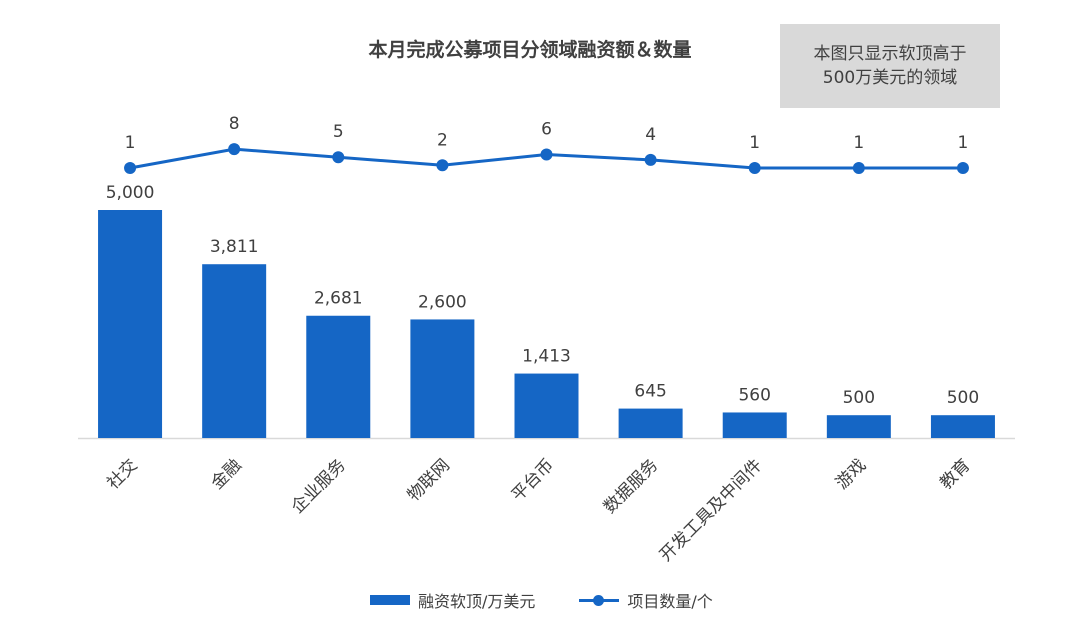 Image resolution: width=1080 pixels, height=624 pixels. What do you see at coordinates (955, 474) in the screenshot?
I see `x-tick-label: 教育` at bounding box center [955, 474].